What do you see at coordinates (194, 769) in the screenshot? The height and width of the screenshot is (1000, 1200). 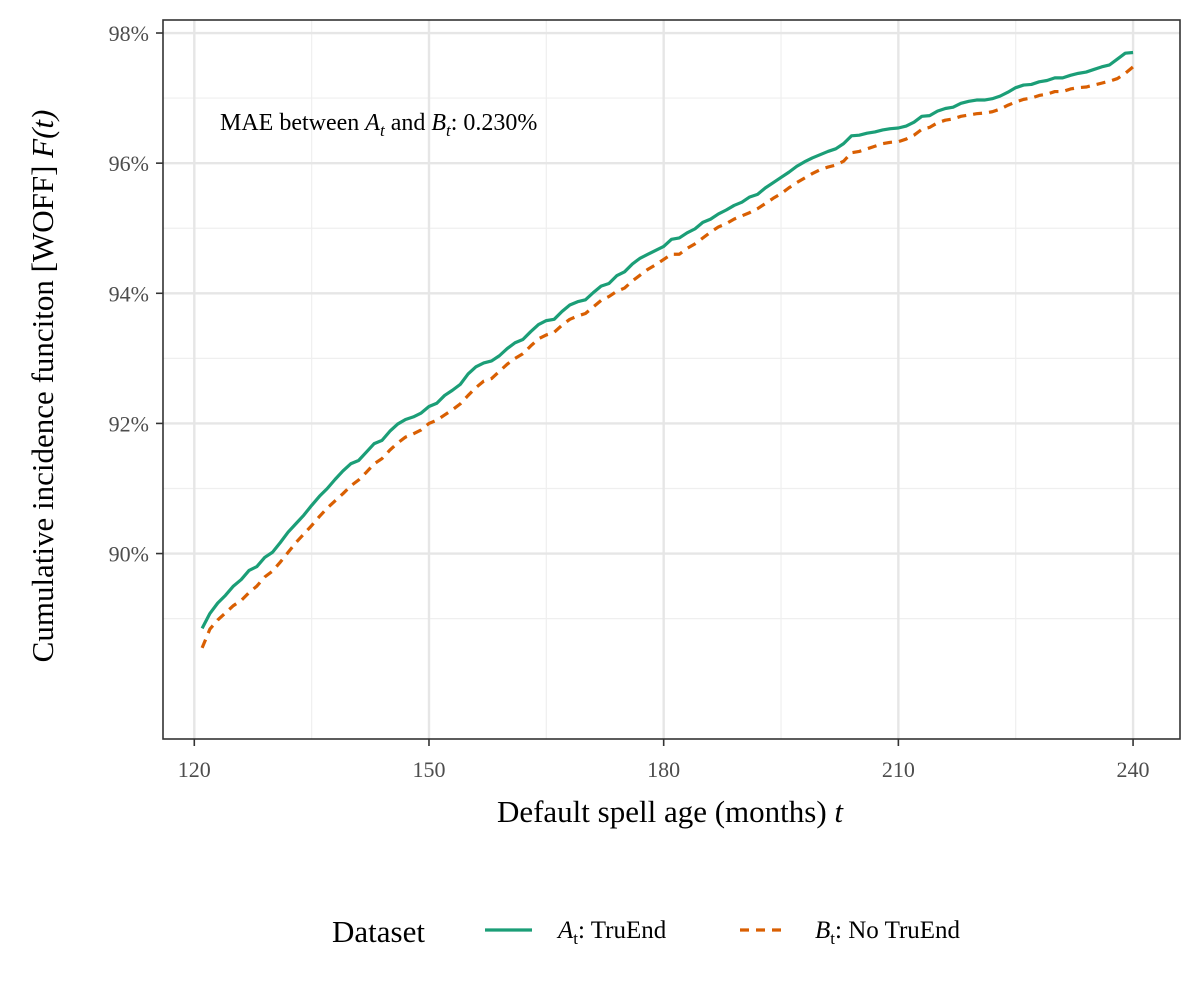 I see `x-tick-label: 120` at bounding box center [194, 769].